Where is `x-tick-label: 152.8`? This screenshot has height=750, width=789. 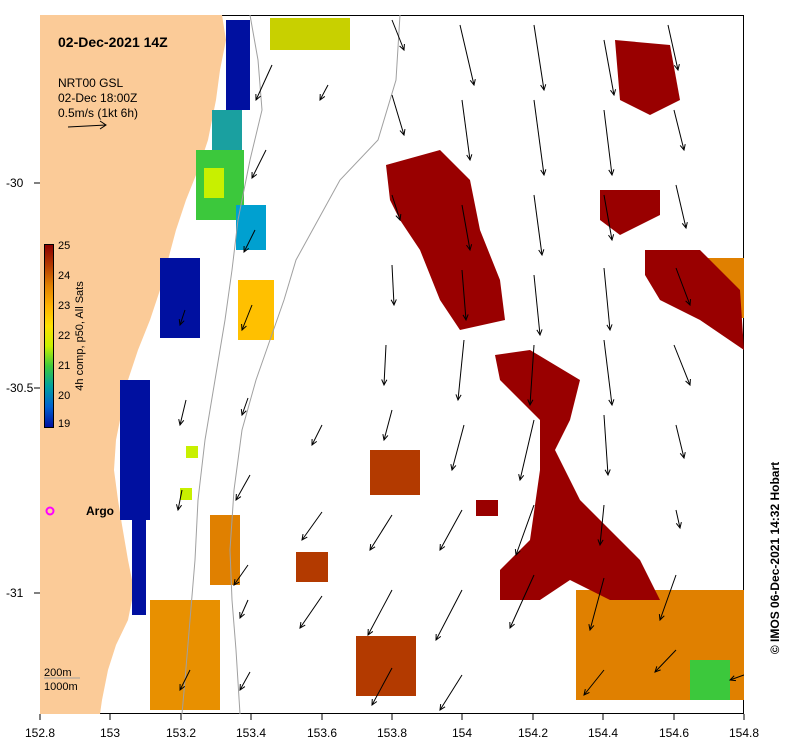
x-tick-label: 152.8 is located at coordinates (40, 733).